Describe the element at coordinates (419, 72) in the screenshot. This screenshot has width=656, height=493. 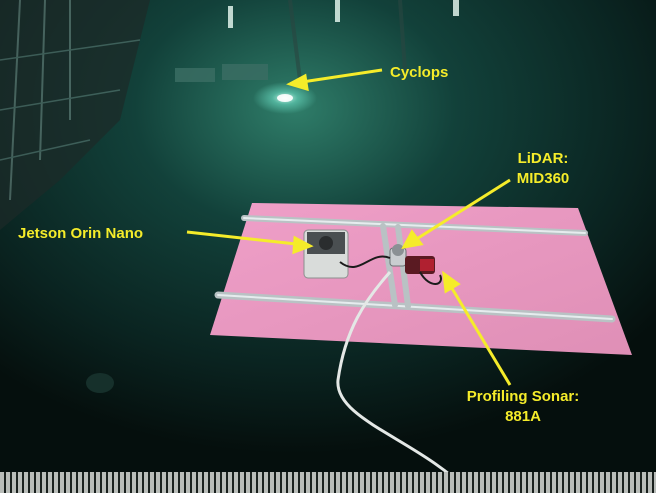
I see `cyclops-label: Cyclops` at that location.